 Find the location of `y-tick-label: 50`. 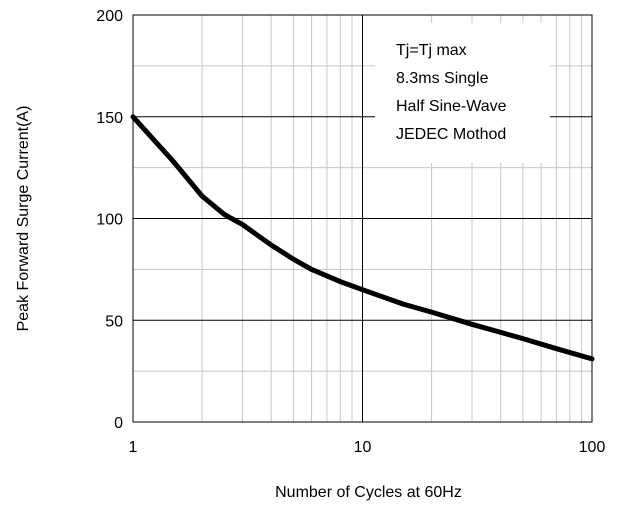

y-tick-label: 50 is located at coordinates (114, 321).